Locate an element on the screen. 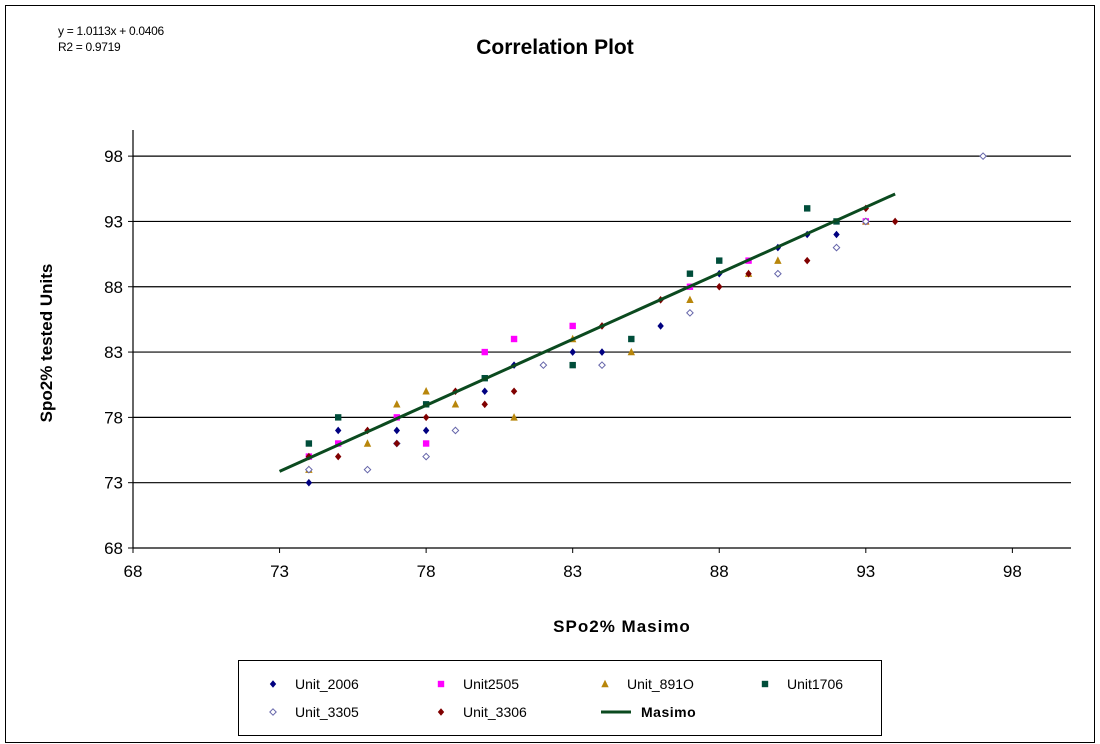 The height and width of the screenshot is (744, 1100). y-tick-label: 83 is located at coordinates (113, 352).